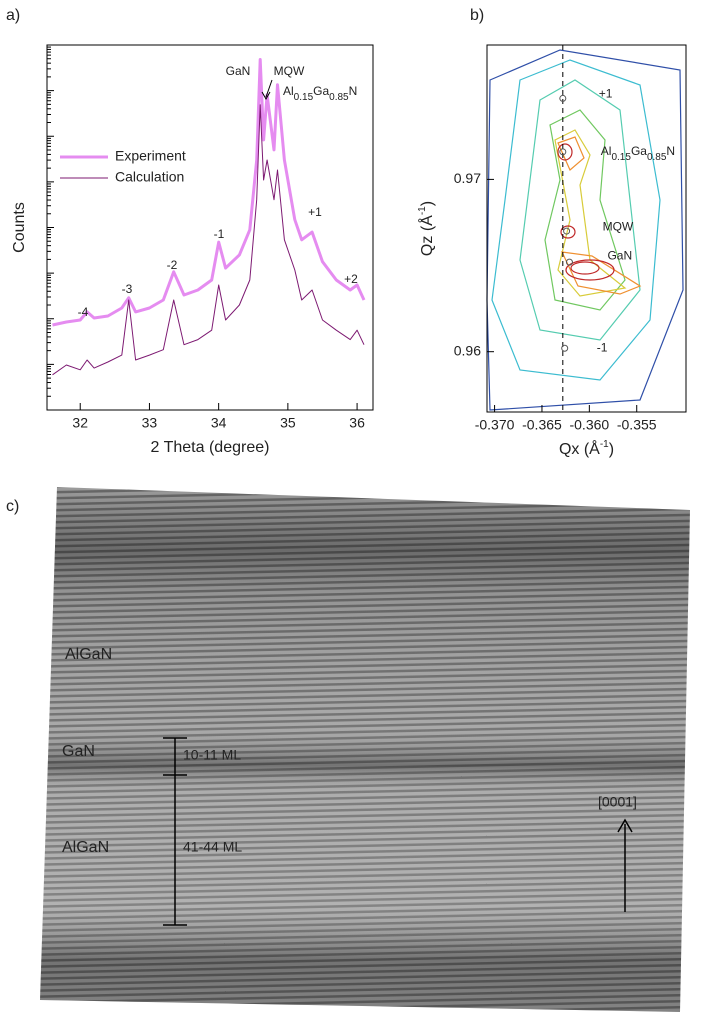  What do you see at coordinates (611, 449) in the screenshot?
I see `x-axis-title-part: )` at bounding box center [611, 449].